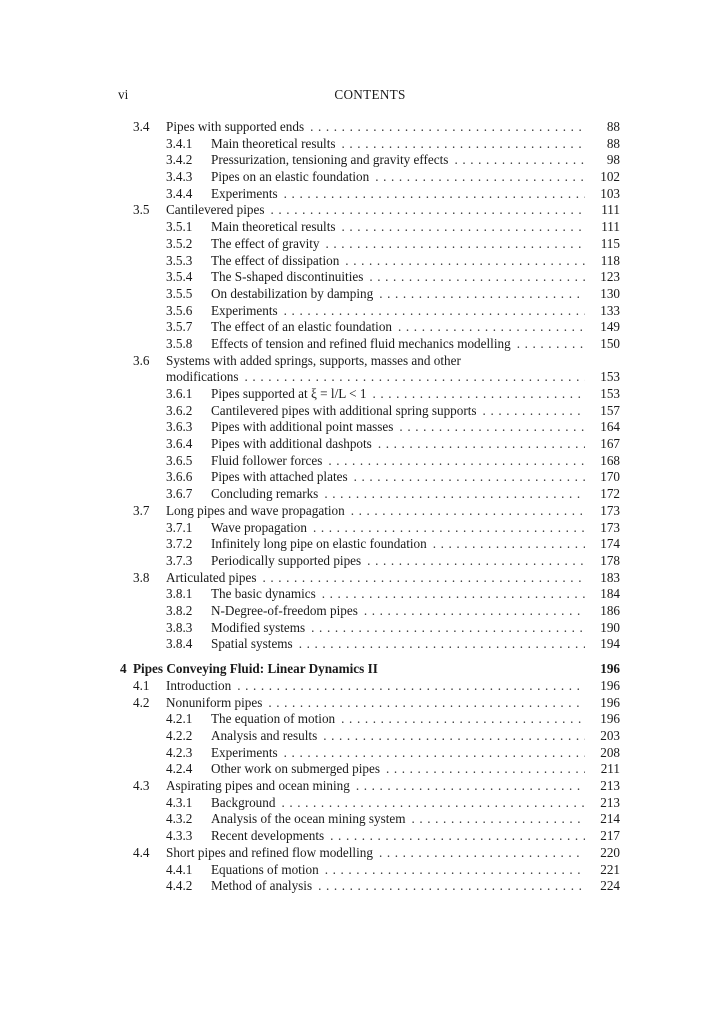 The image size is (723, 1024). What do you see at coordinates (398, 444) in the screenshot?
I see `toc-entry-body: Pipes with additional dashpots` at bounding box center [398, 444].